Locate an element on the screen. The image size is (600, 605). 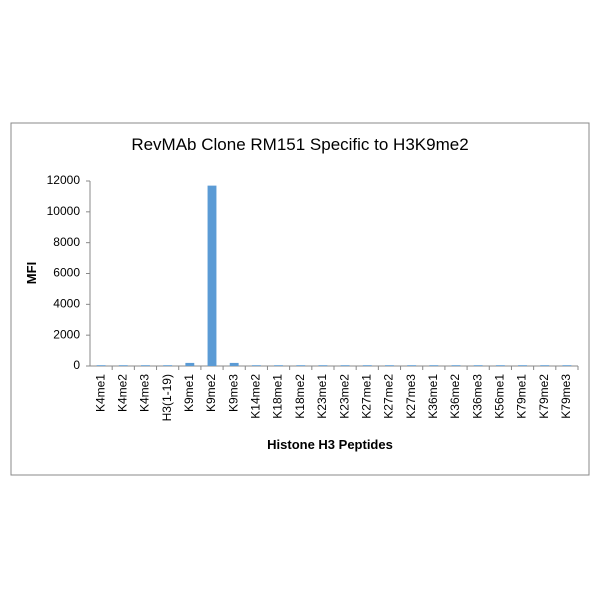
x-tick-label: K4me1 is located at coordinates (100, 393).